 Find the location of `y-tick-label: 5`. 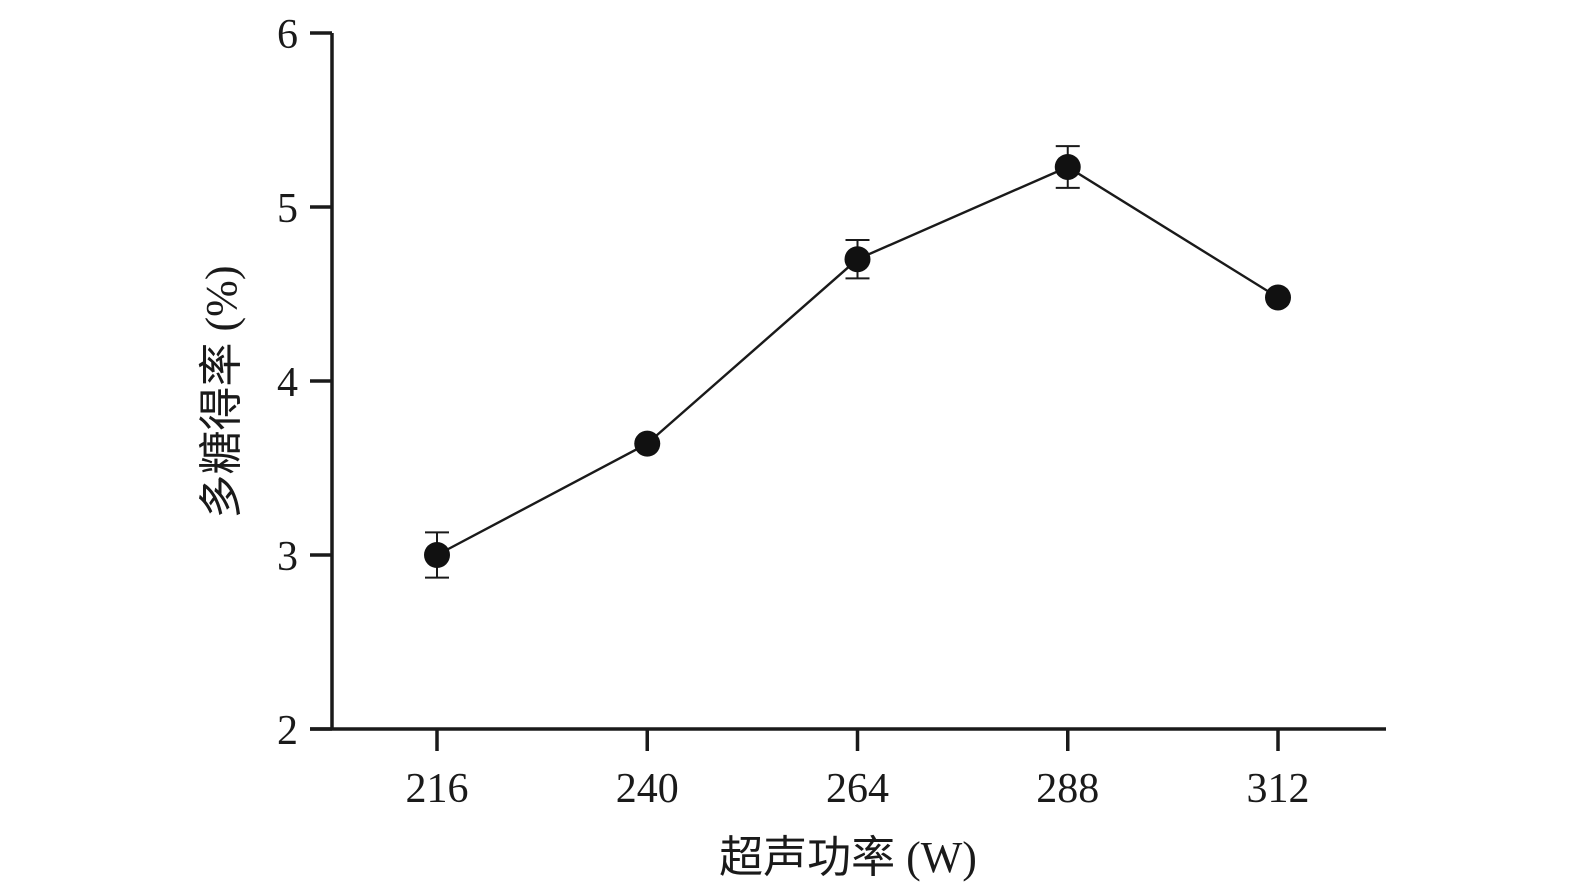

y-tick-label: 5 is located at coordinates (287, 209).